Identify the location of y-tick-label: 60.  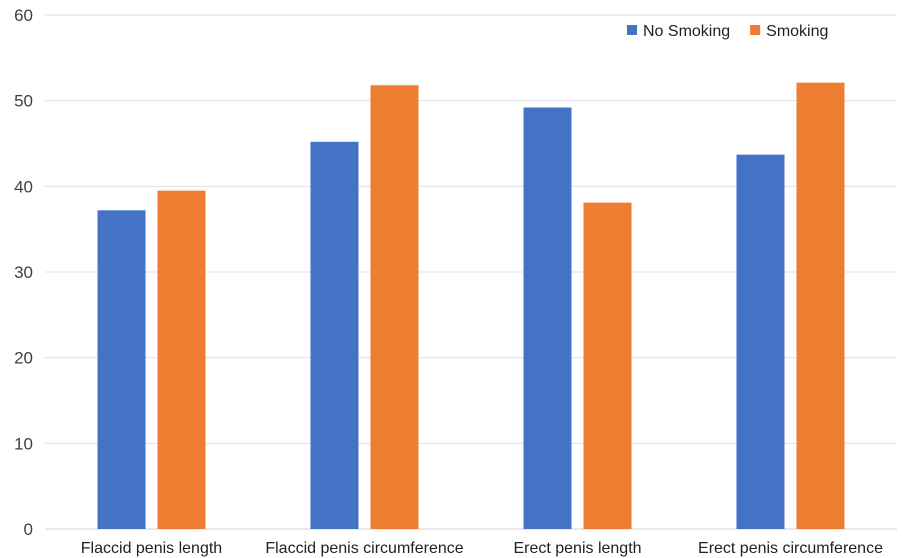
(23, 15).